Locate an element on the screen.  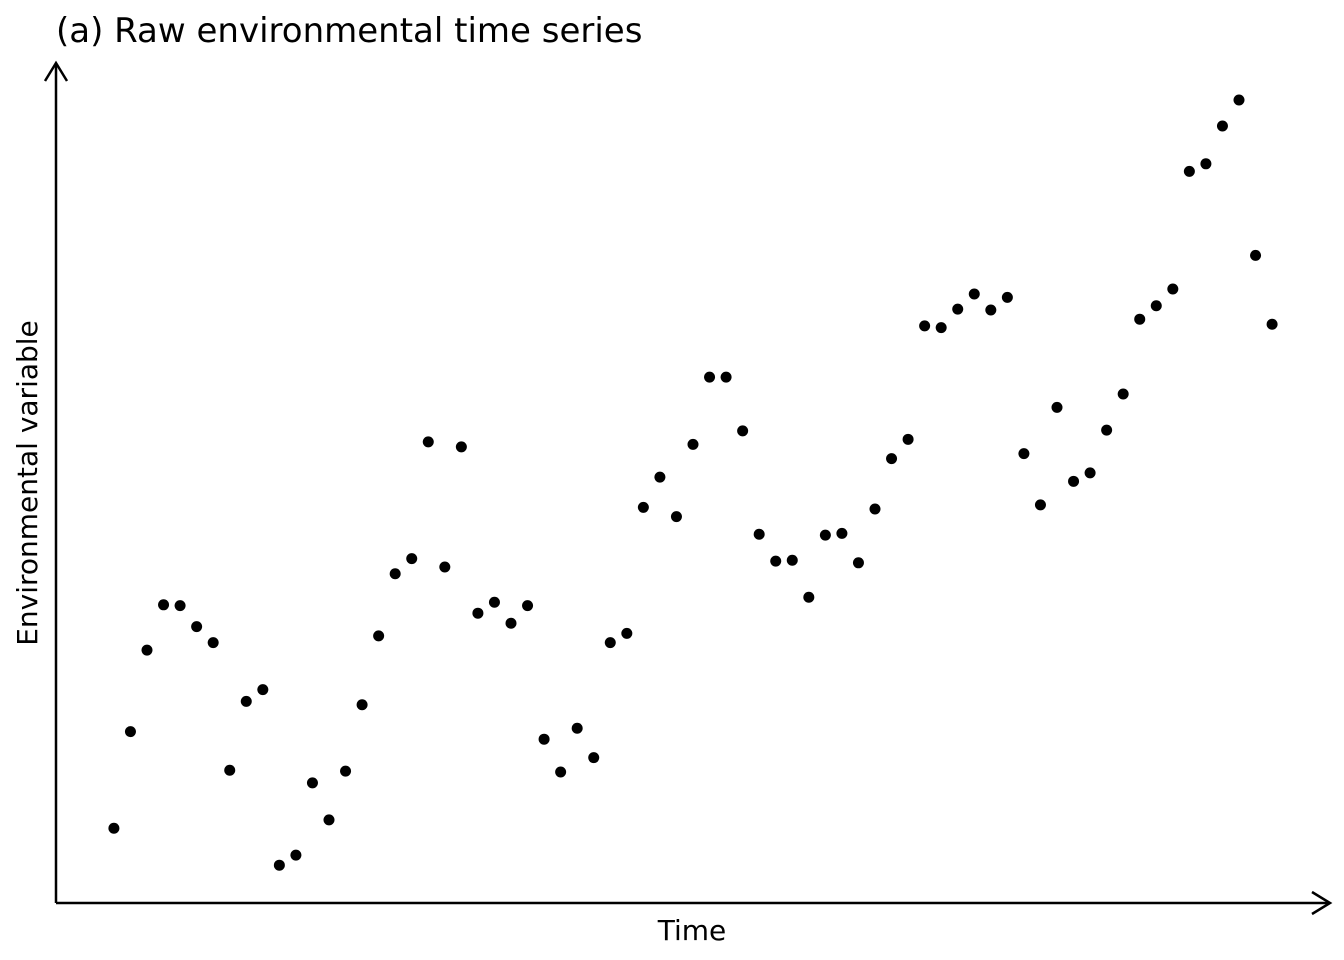
x-axis-label: Time is located at coordinates (692, 930).